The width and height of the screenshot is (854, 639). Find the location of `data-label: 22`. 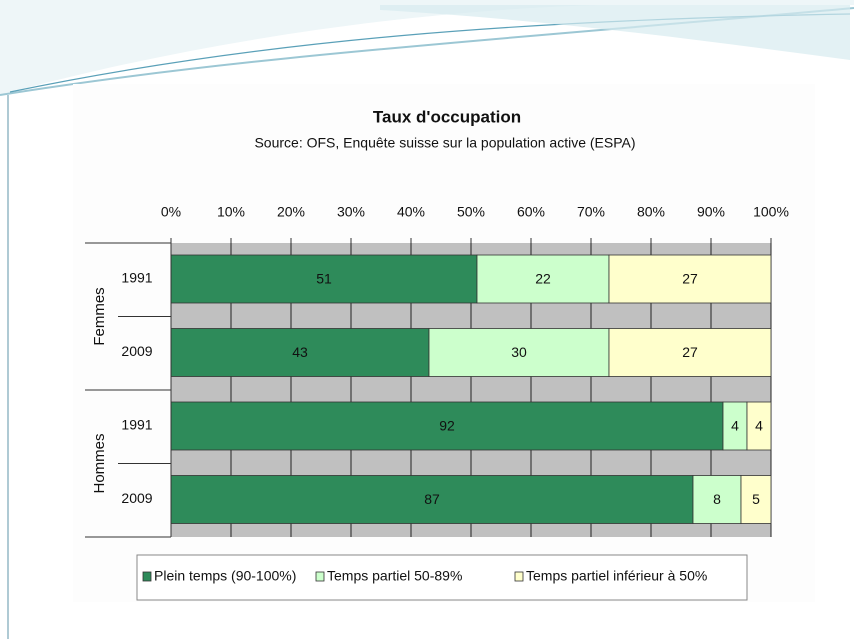

data-label: 22 is located at coordinates (543, 279).